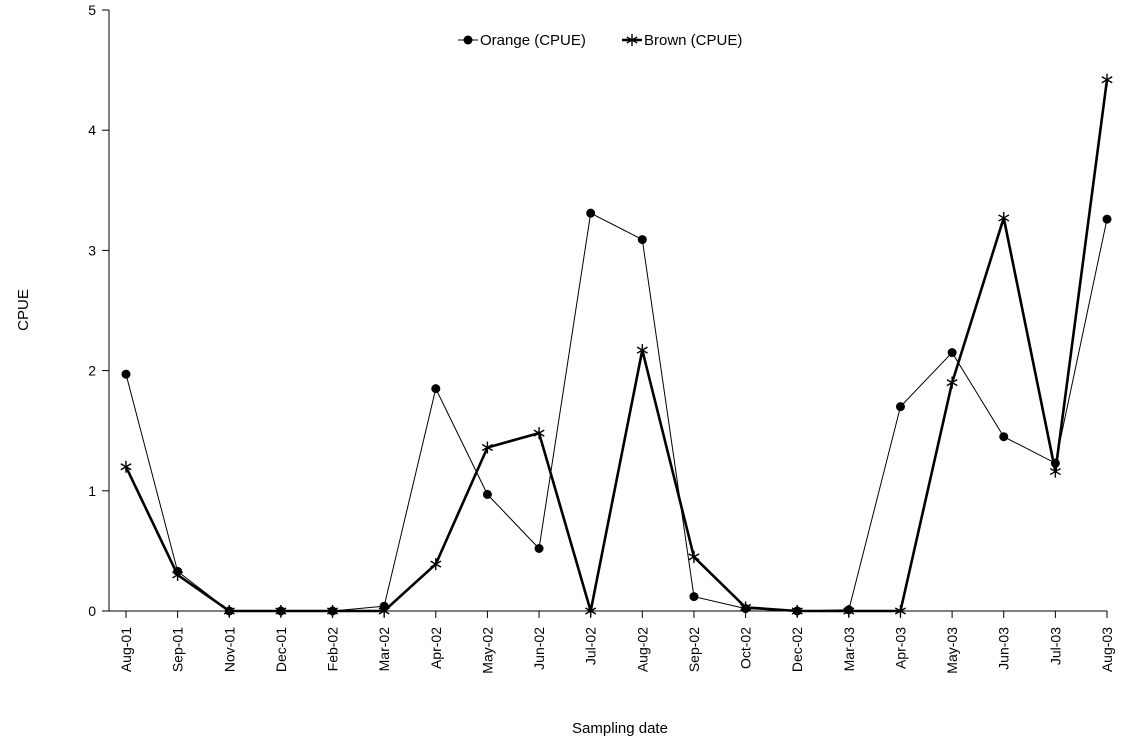 This screenshot has height=751, width=1121. I want to click on x-tick-label: Mar-03, so click(849, 649).